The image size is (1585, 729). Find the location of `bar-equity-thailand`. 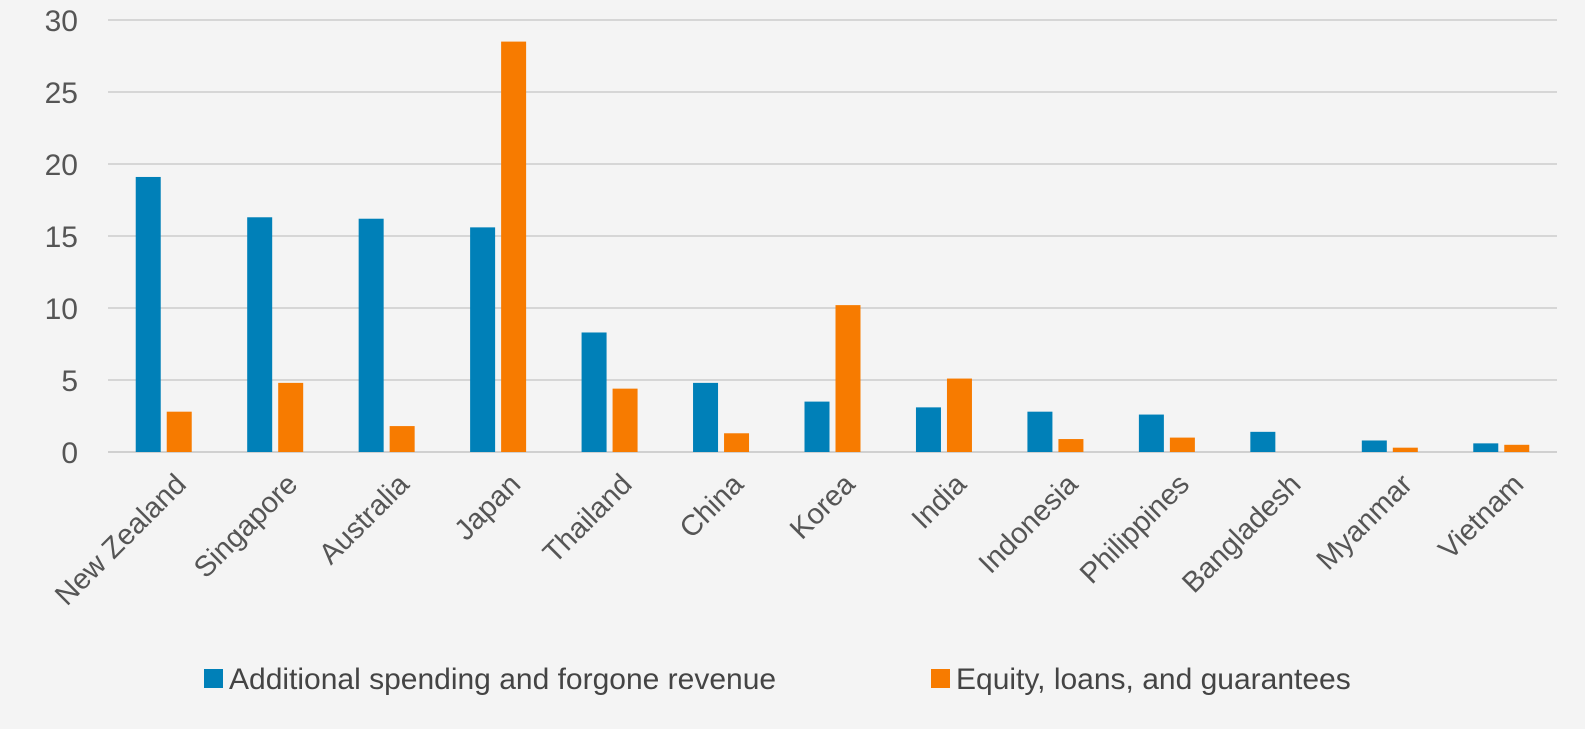

bar-equity-thailand is located at coordinates (625, 420).